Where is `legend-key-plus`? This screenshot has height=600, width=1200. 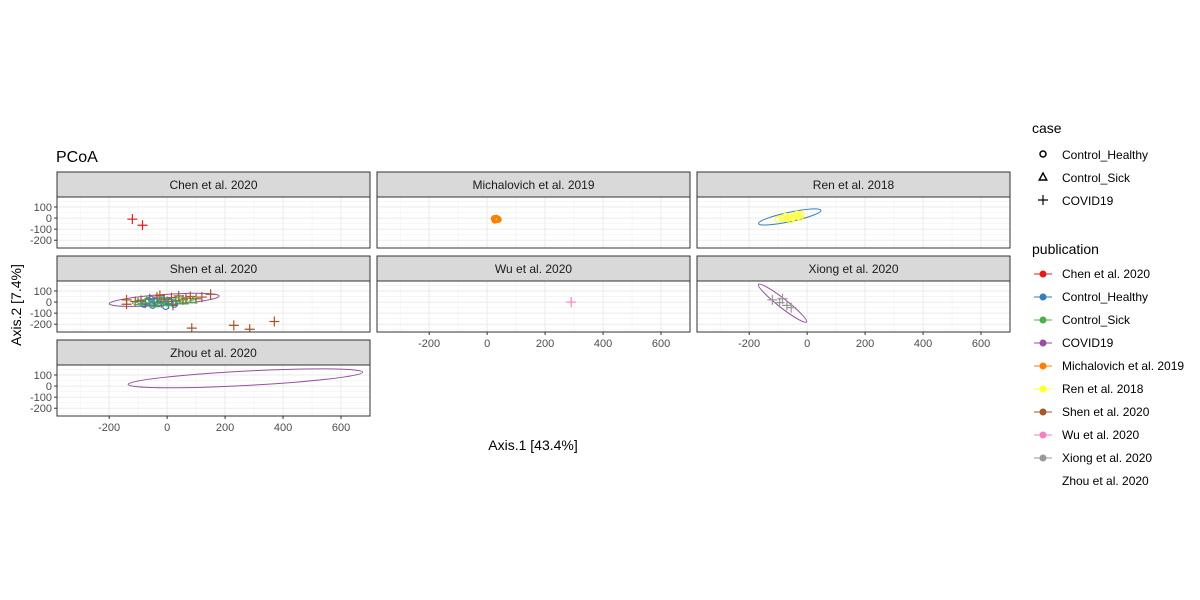
legend-key-plus is located at coordinates (1043, 200).